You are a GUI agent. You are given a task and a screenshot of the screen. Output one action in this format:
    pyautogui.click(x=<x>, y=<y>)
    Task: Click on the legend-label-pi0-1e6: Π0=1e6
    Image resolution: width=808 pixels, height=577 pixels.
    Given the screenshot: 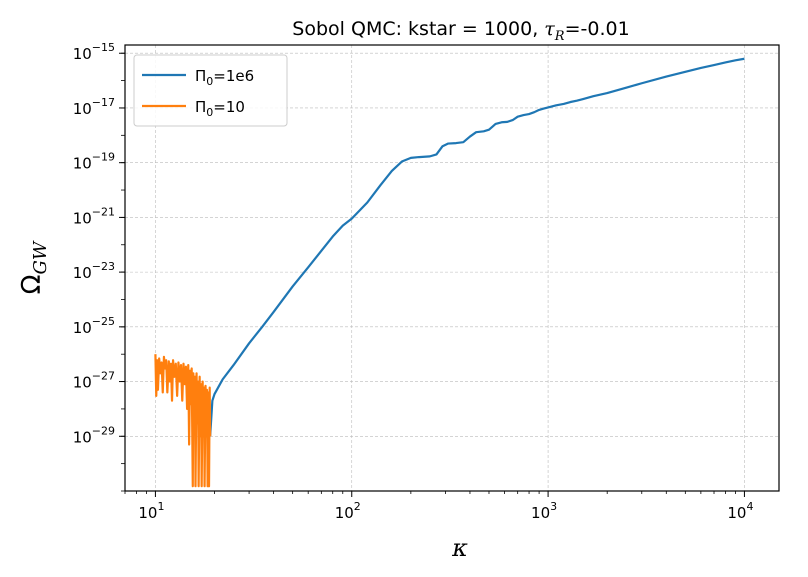 What is the action you would take?
    pyautogui.click(x=224, y=77)
    